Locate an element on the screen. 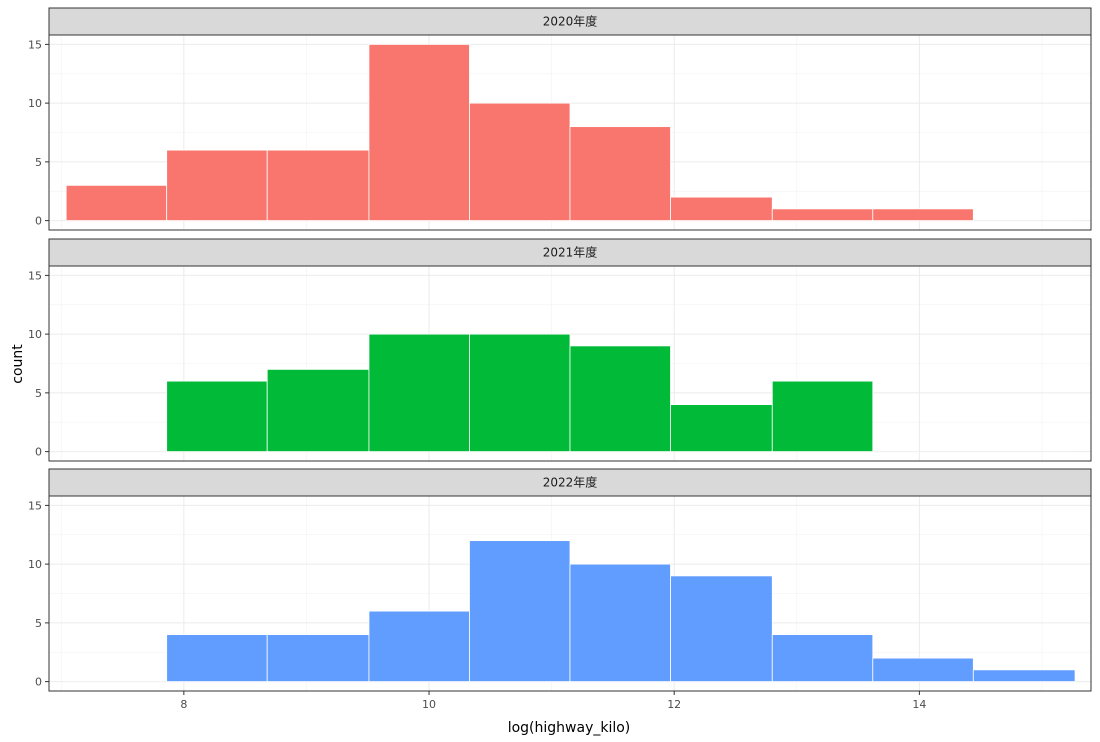 The image size is (1100, 742). facet-strip-label: 2022年度 is located at coordinates (570, 482).